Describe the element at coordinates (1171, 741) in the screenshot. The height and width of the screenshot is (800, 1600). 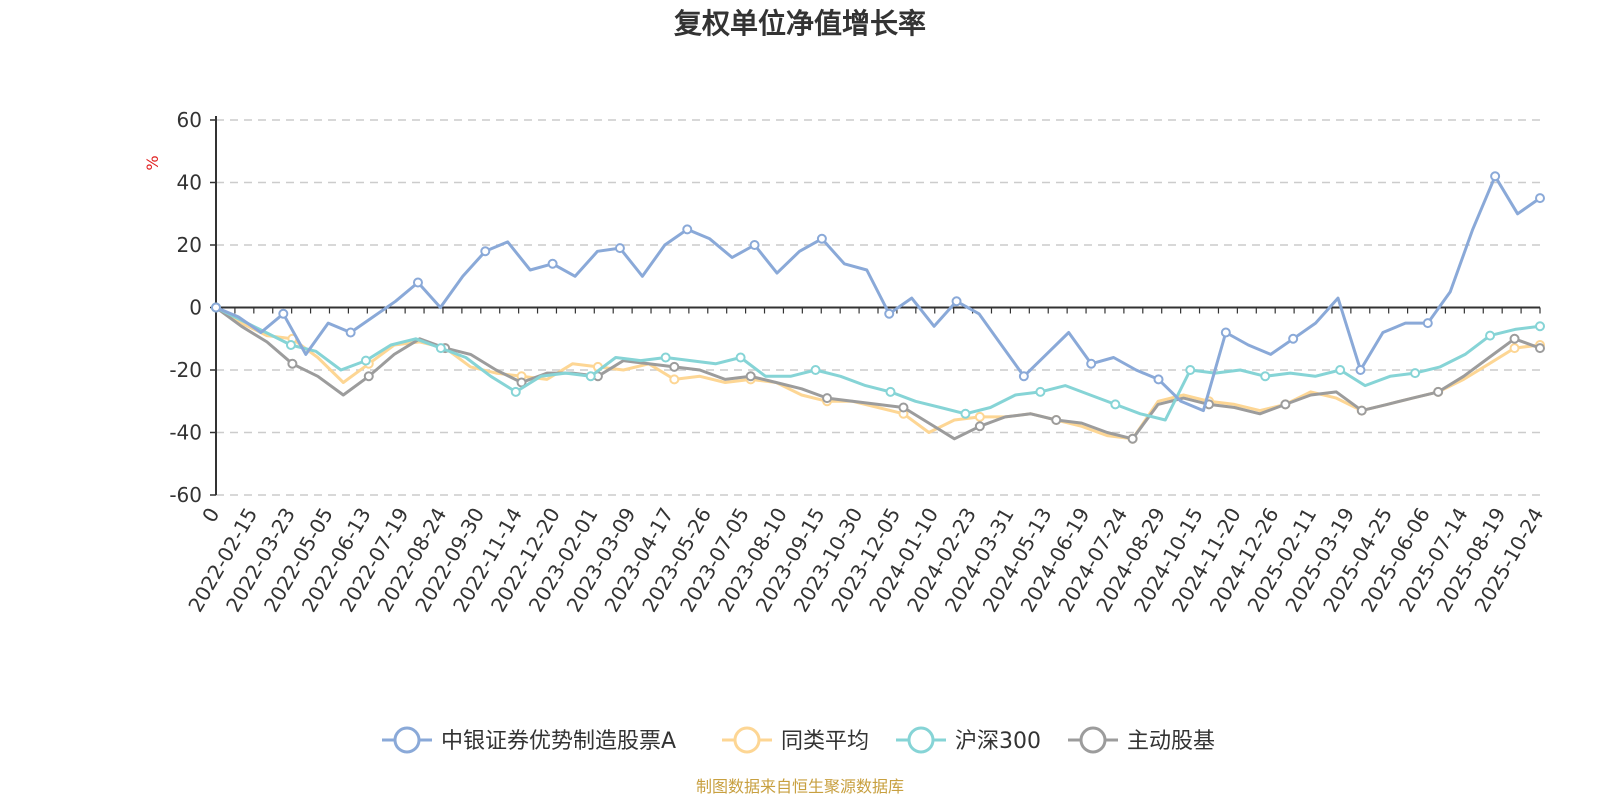
I see `legend-label: 主动股基` at that location.